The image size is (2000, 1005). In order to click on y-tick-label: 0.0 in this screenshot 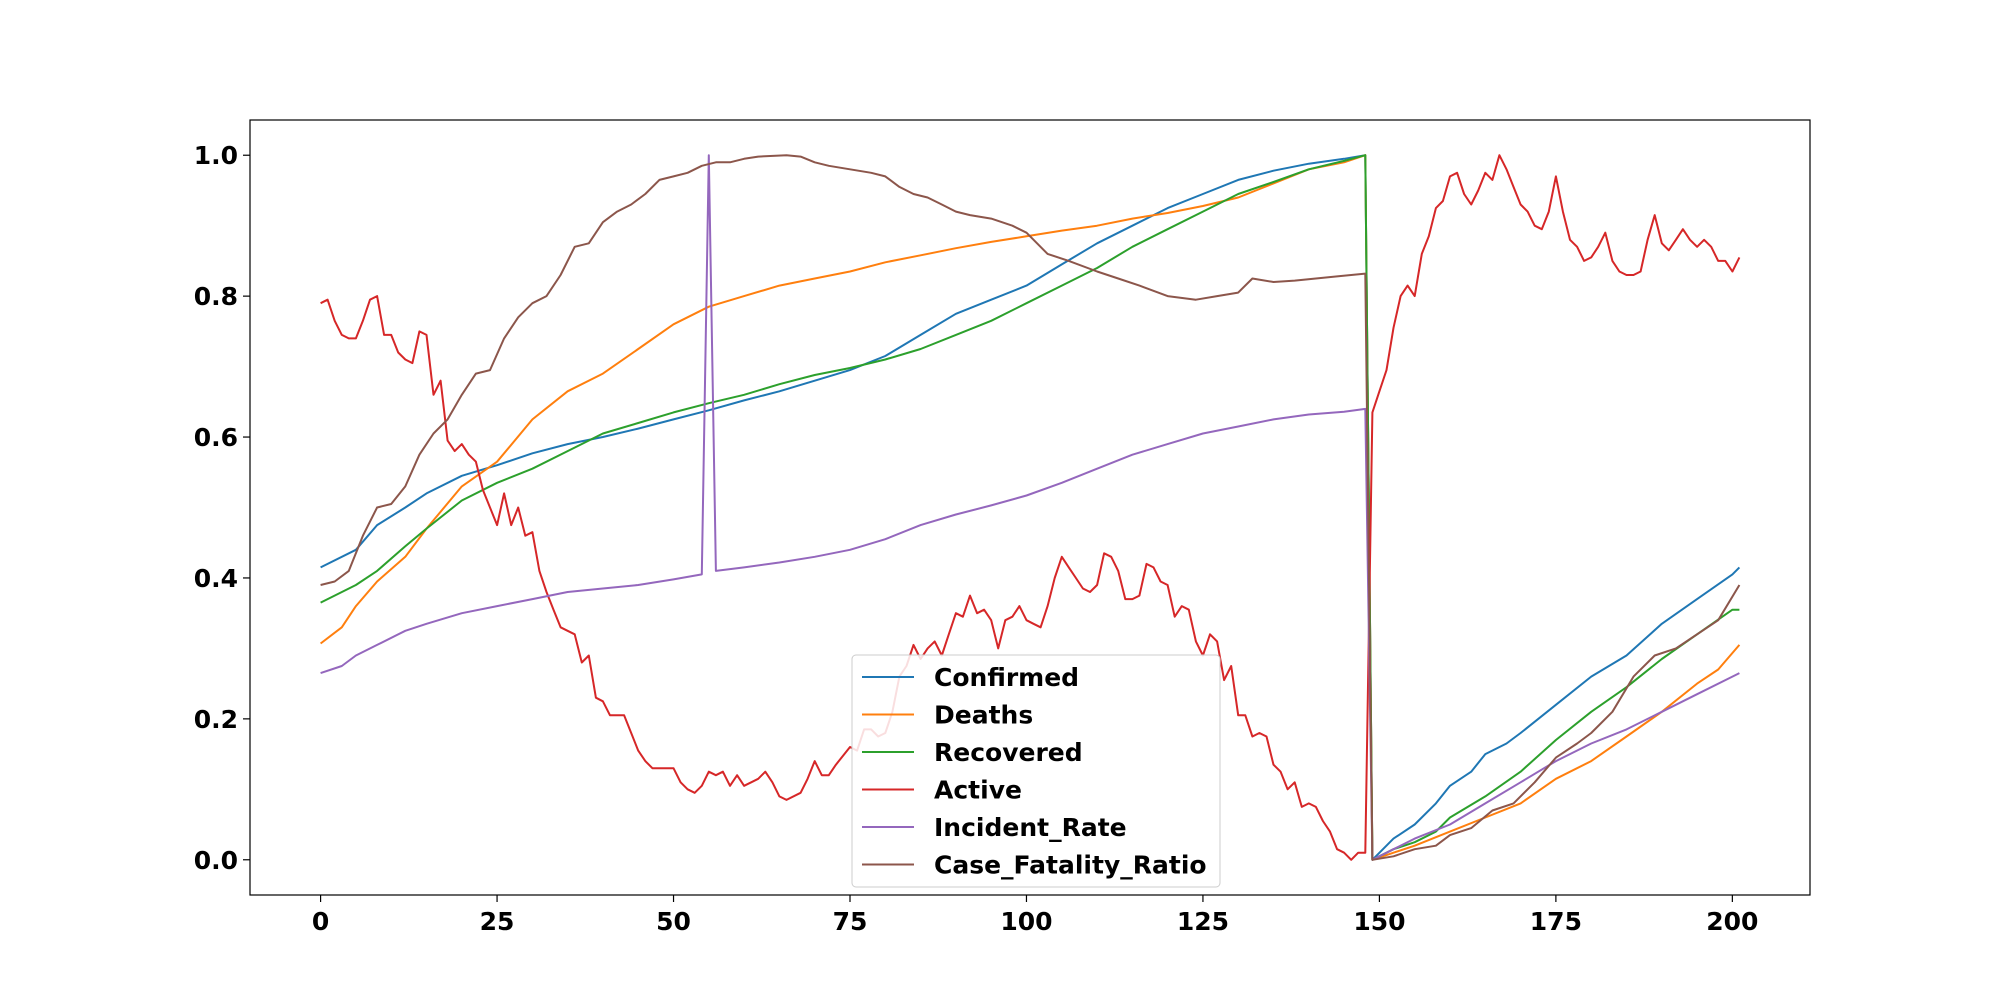, I will do `click(216, 860)`.